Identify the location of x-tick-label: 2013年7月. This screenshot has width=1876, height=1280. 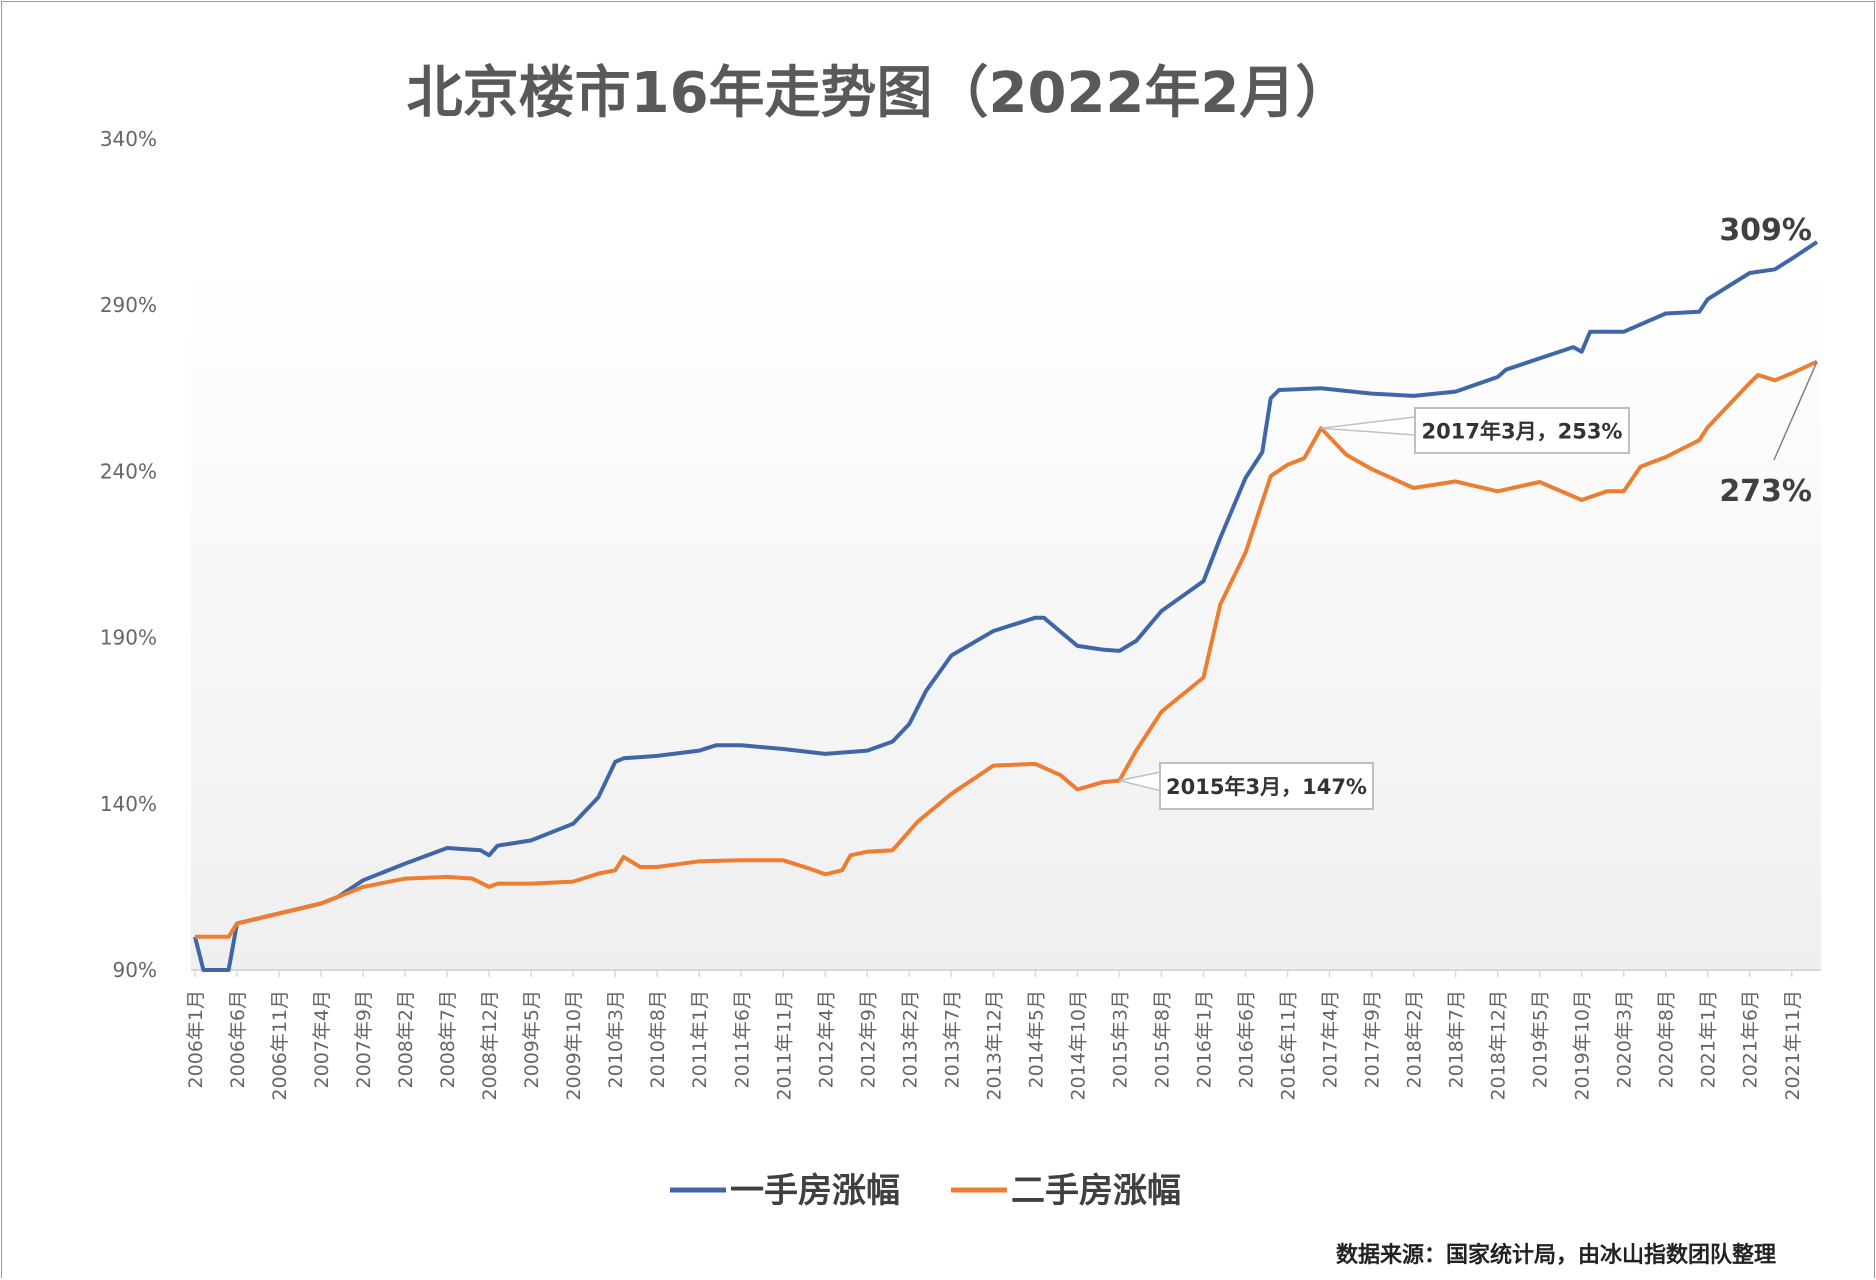
(952, 1039).